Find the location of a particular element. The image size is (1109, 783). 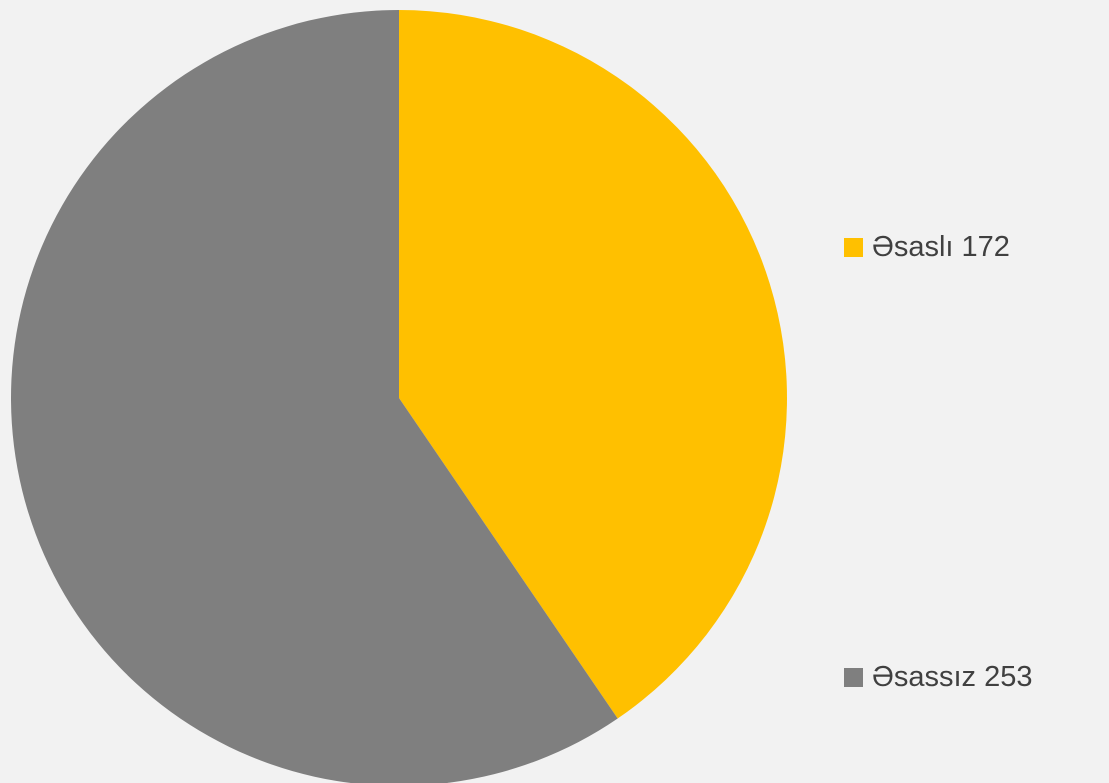

legend-item-esassiz: Əsassız 253 is located at coordinates (938, 676).